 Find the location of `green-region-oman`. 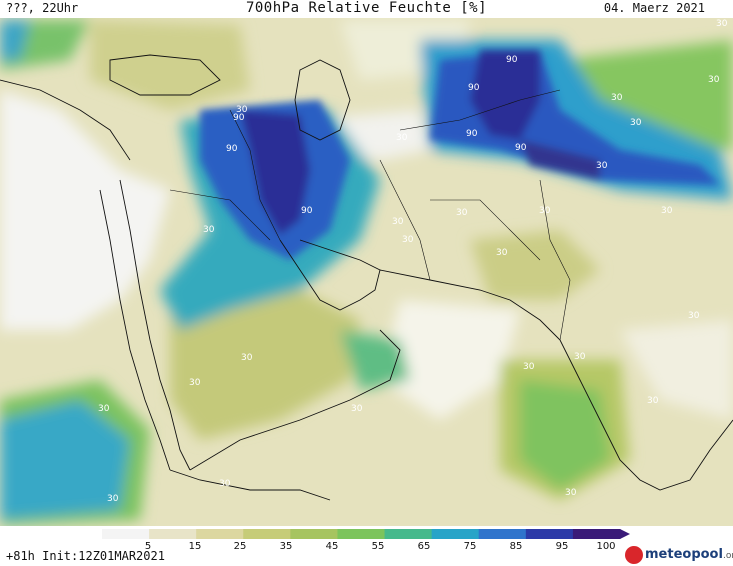

green-region-oman is located at coordinates (375, 360).